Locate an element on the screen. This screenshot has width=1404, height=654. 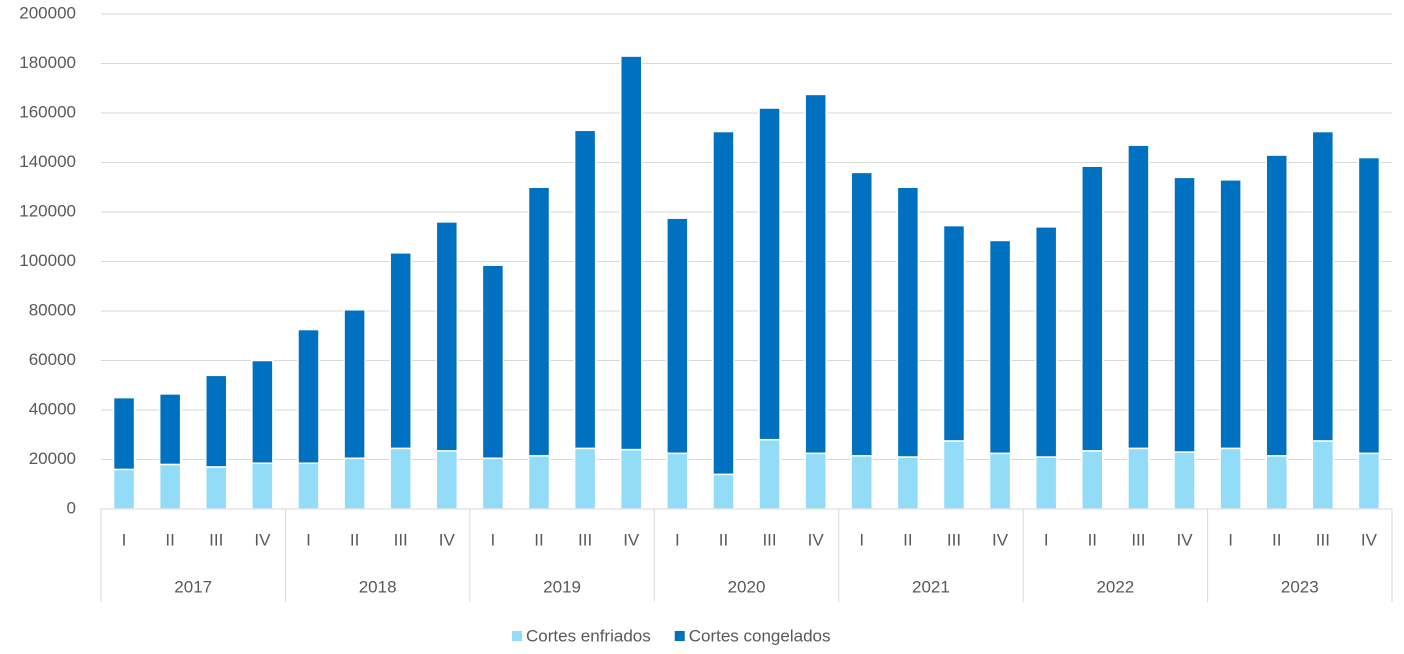
y-tick-label: 60000 is located at coordinates (52, 359).